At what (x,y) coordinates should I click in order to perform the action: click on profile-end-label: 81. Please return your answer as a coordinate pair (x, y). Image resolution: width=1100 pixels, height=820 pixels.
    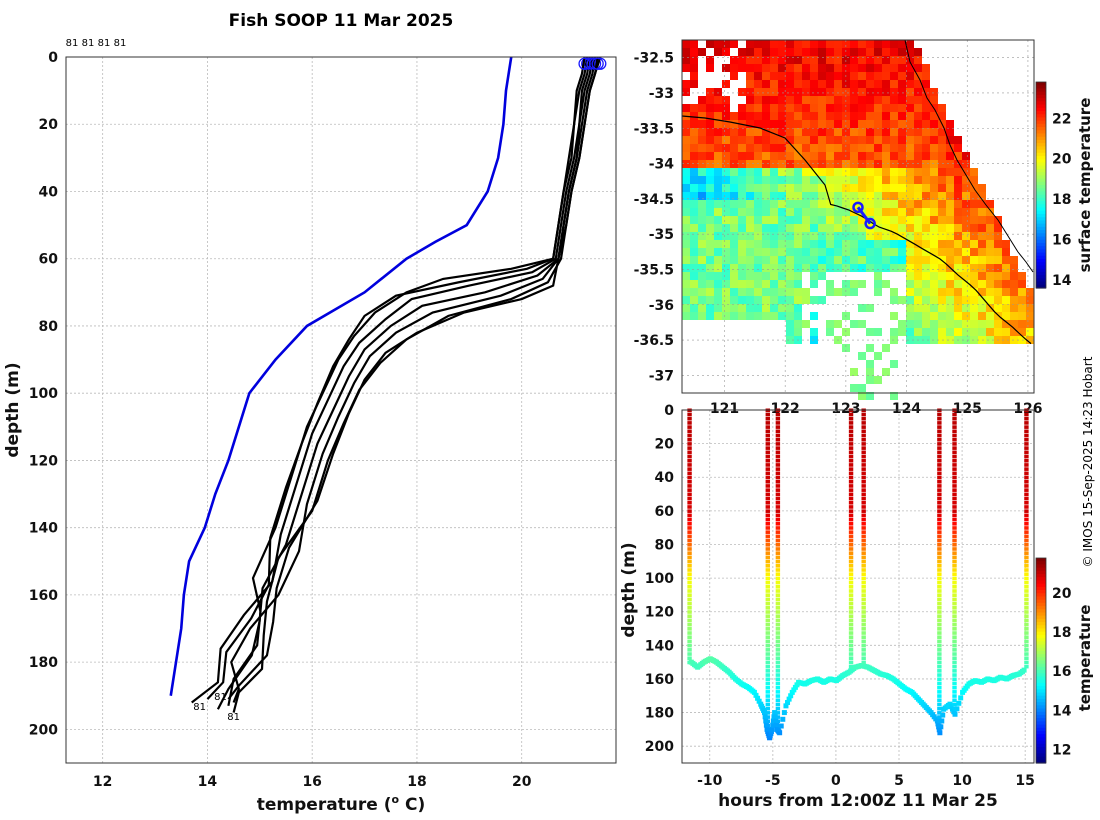
    Looking at the image, I should click on (199, 707).